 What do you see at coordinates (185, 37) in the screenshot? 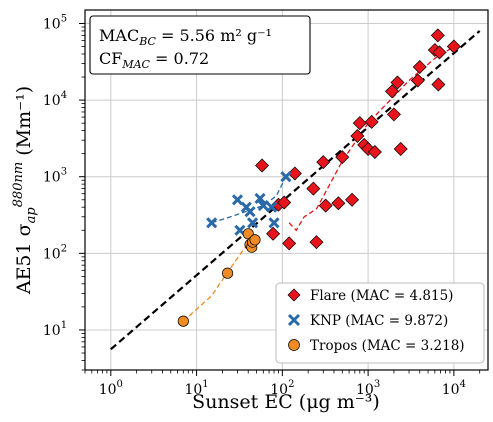
I see `mac-bc-text: MACBC = 5.56 m² g⁻¹` at bounding box center [185, 37].